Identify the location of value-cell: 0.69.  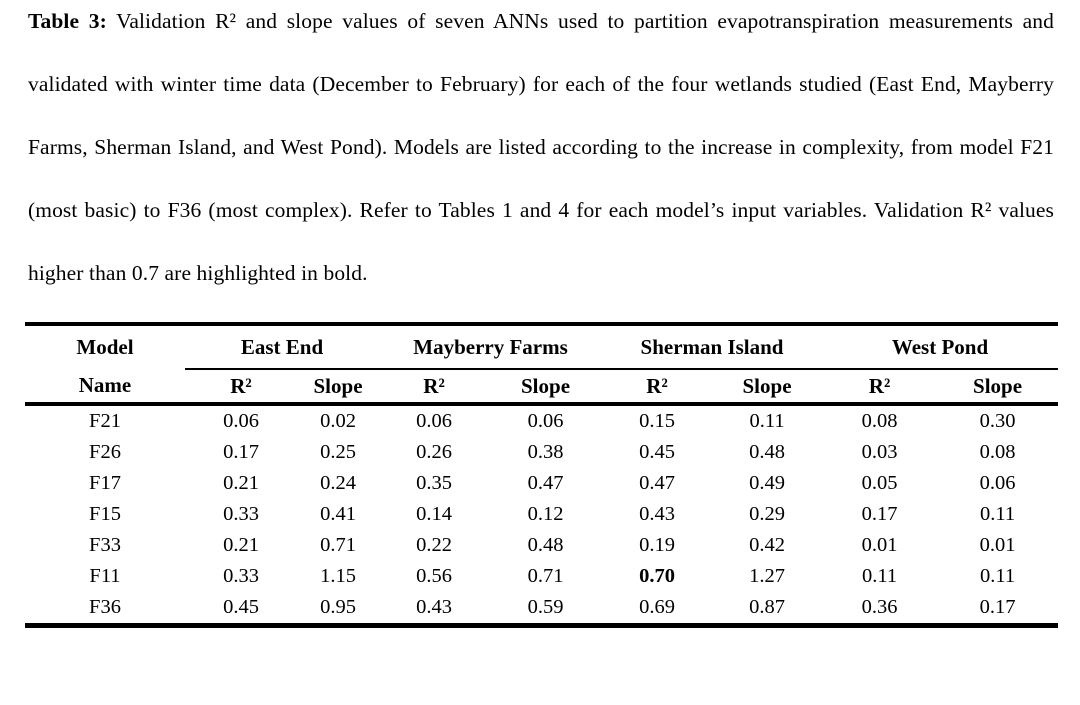
(657, 607).